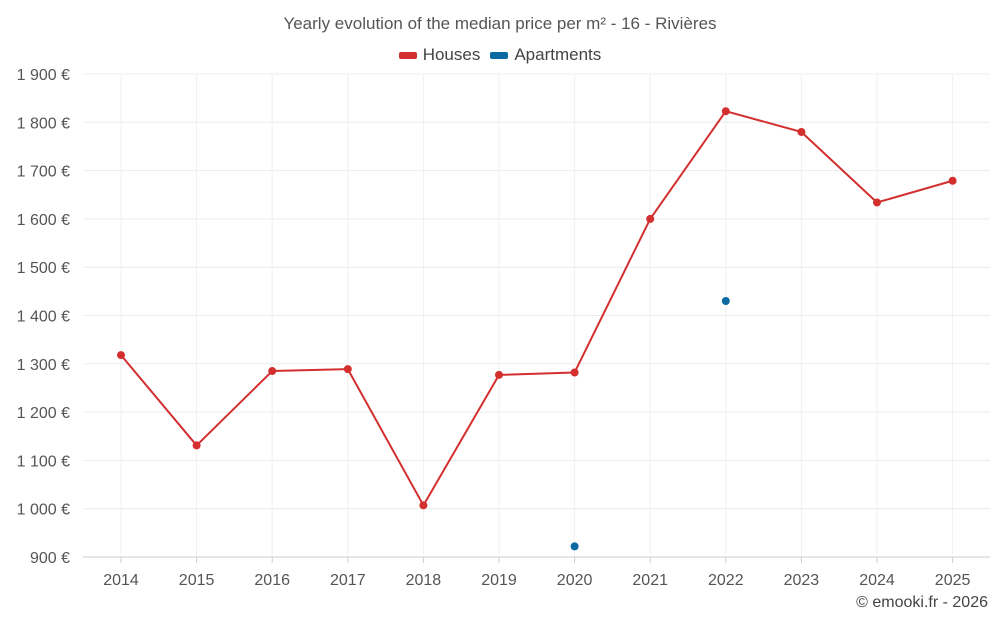 This screenshot has height=625, width=1000. What do you see at coordinates (43, 365) in the screenshot?
I see `y-tick-label: 1 300 €` at bounding box center [43, 365].